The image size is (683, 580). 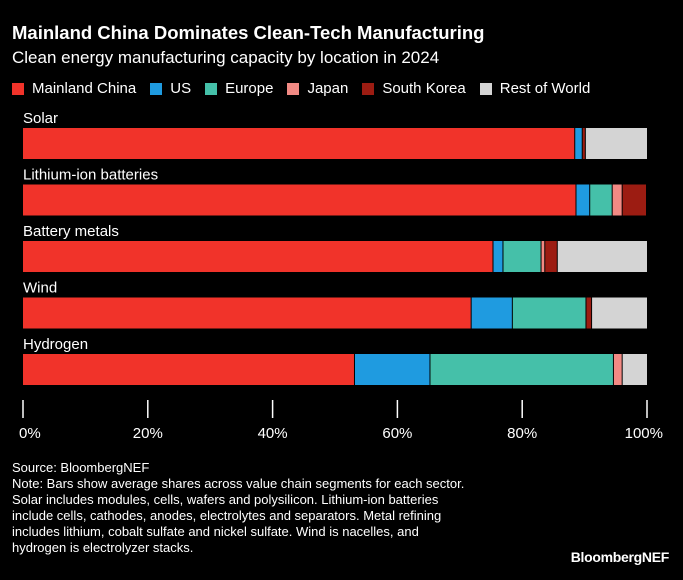 What do you see at coordinates (249, 88) in the screenshot?
I see `legend-label: Europe` at bounding box center [249, 88].